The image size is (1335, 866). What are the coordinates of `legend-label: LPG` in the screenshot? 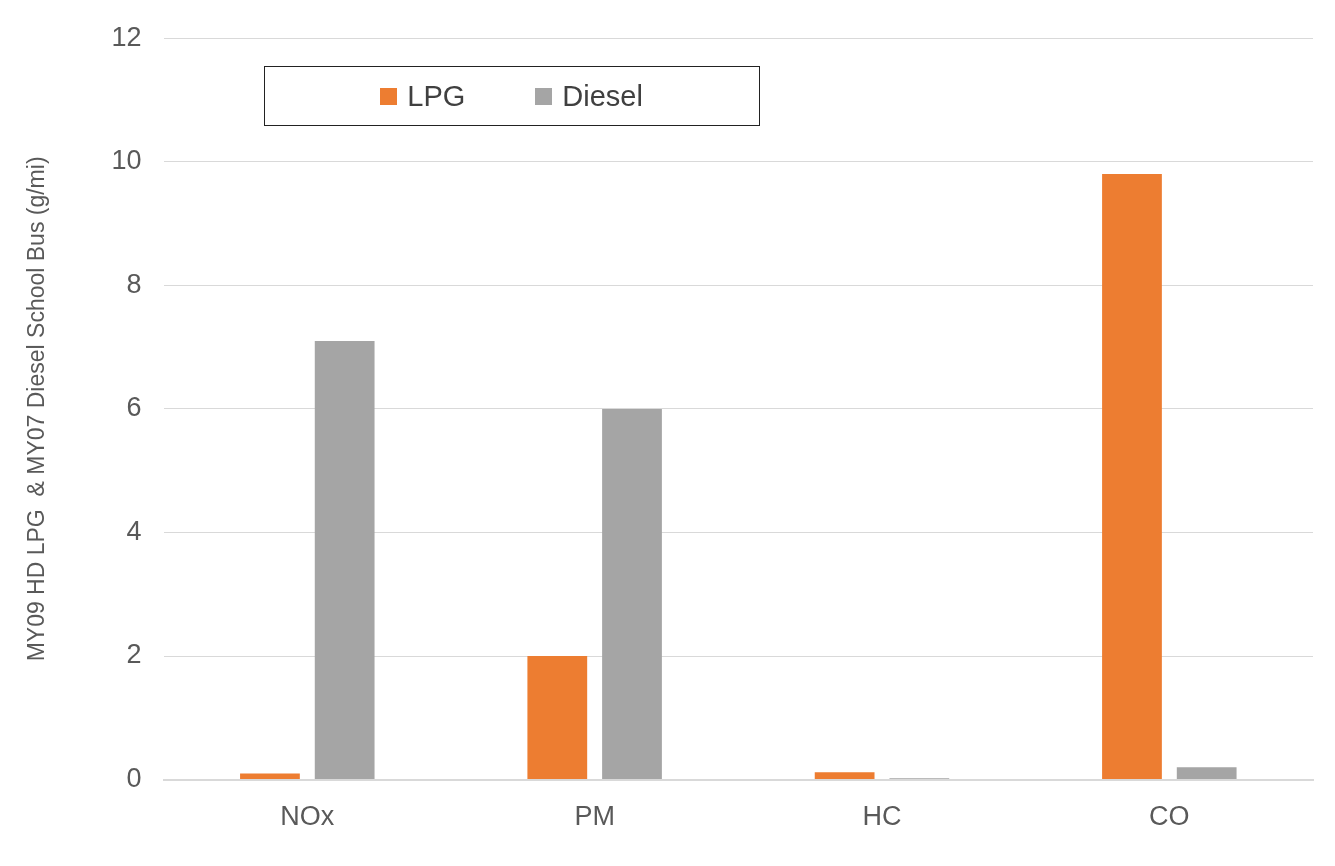 It's located at (436, 96).